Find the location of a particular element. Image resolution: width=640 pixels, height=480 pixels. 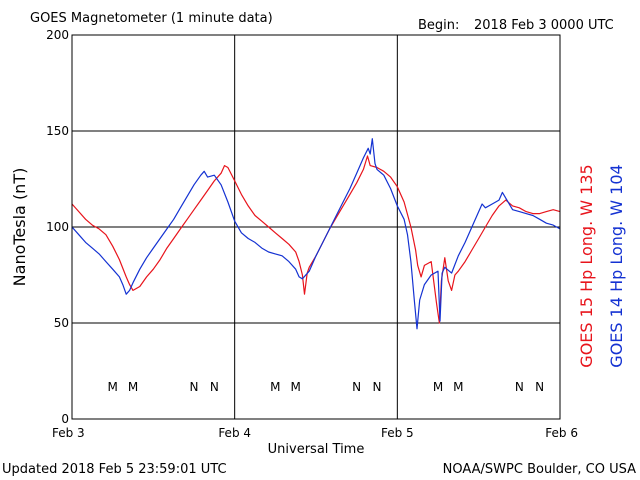

x-tick-label: Feb 3 is located at coordinates (68, 433).